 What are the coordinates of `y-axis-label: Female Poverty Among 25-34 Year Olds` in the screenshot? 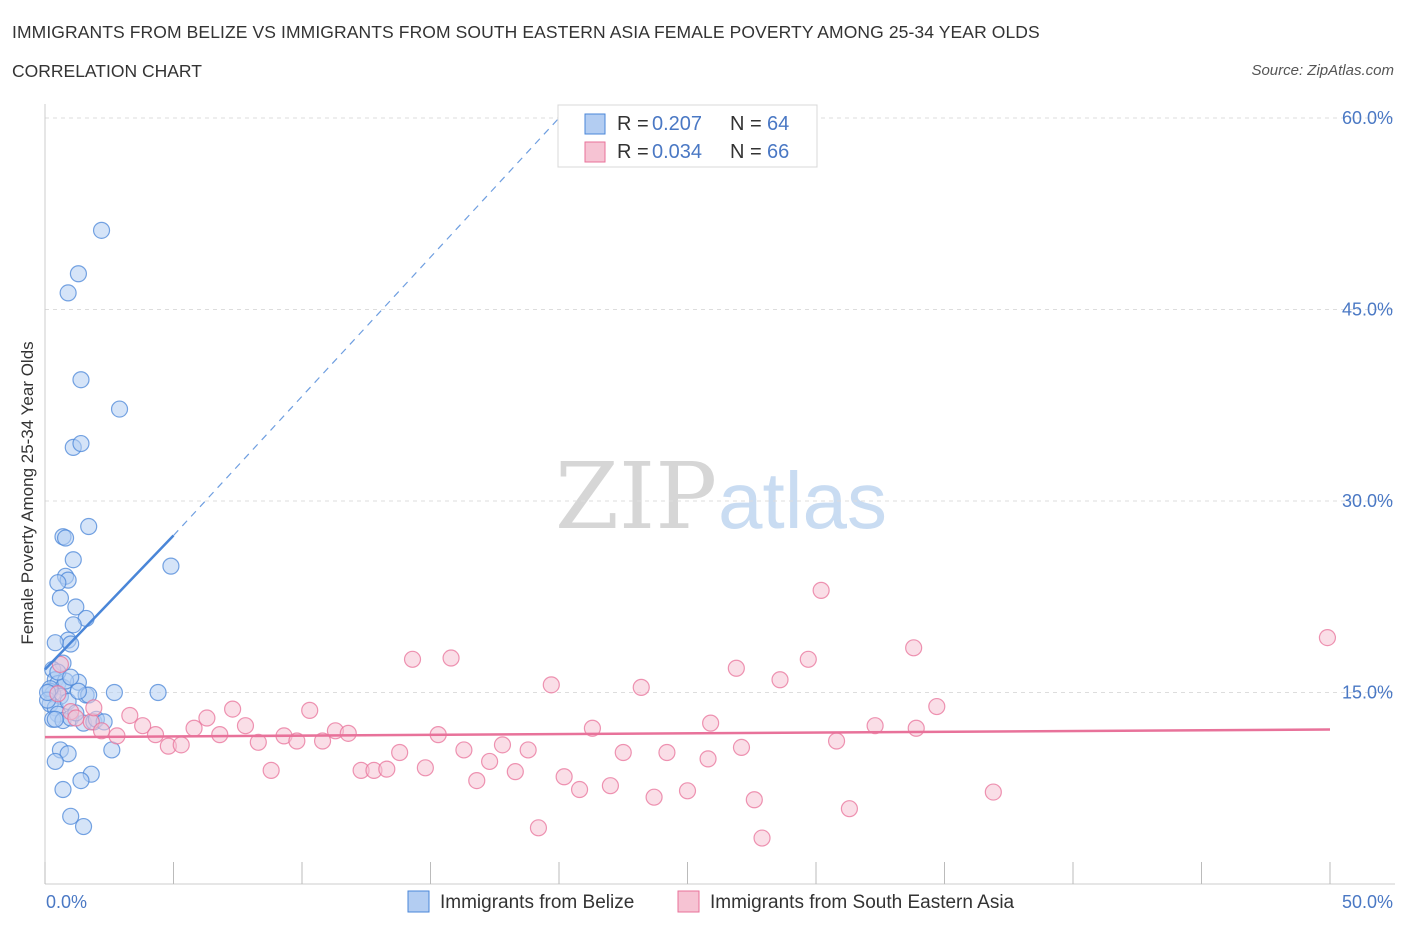 It's located at (27, 493).